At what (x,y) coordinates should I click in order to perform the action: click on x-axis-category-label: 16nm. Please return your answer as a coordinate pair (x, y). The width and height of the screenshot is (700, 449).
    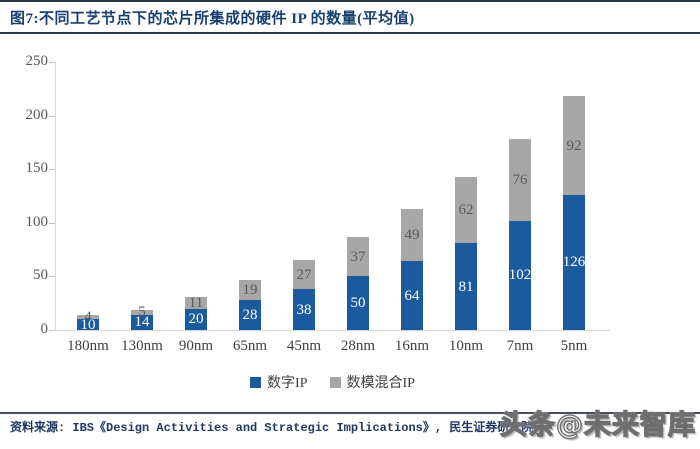
    Looking at the image, I should click on (412, 346).